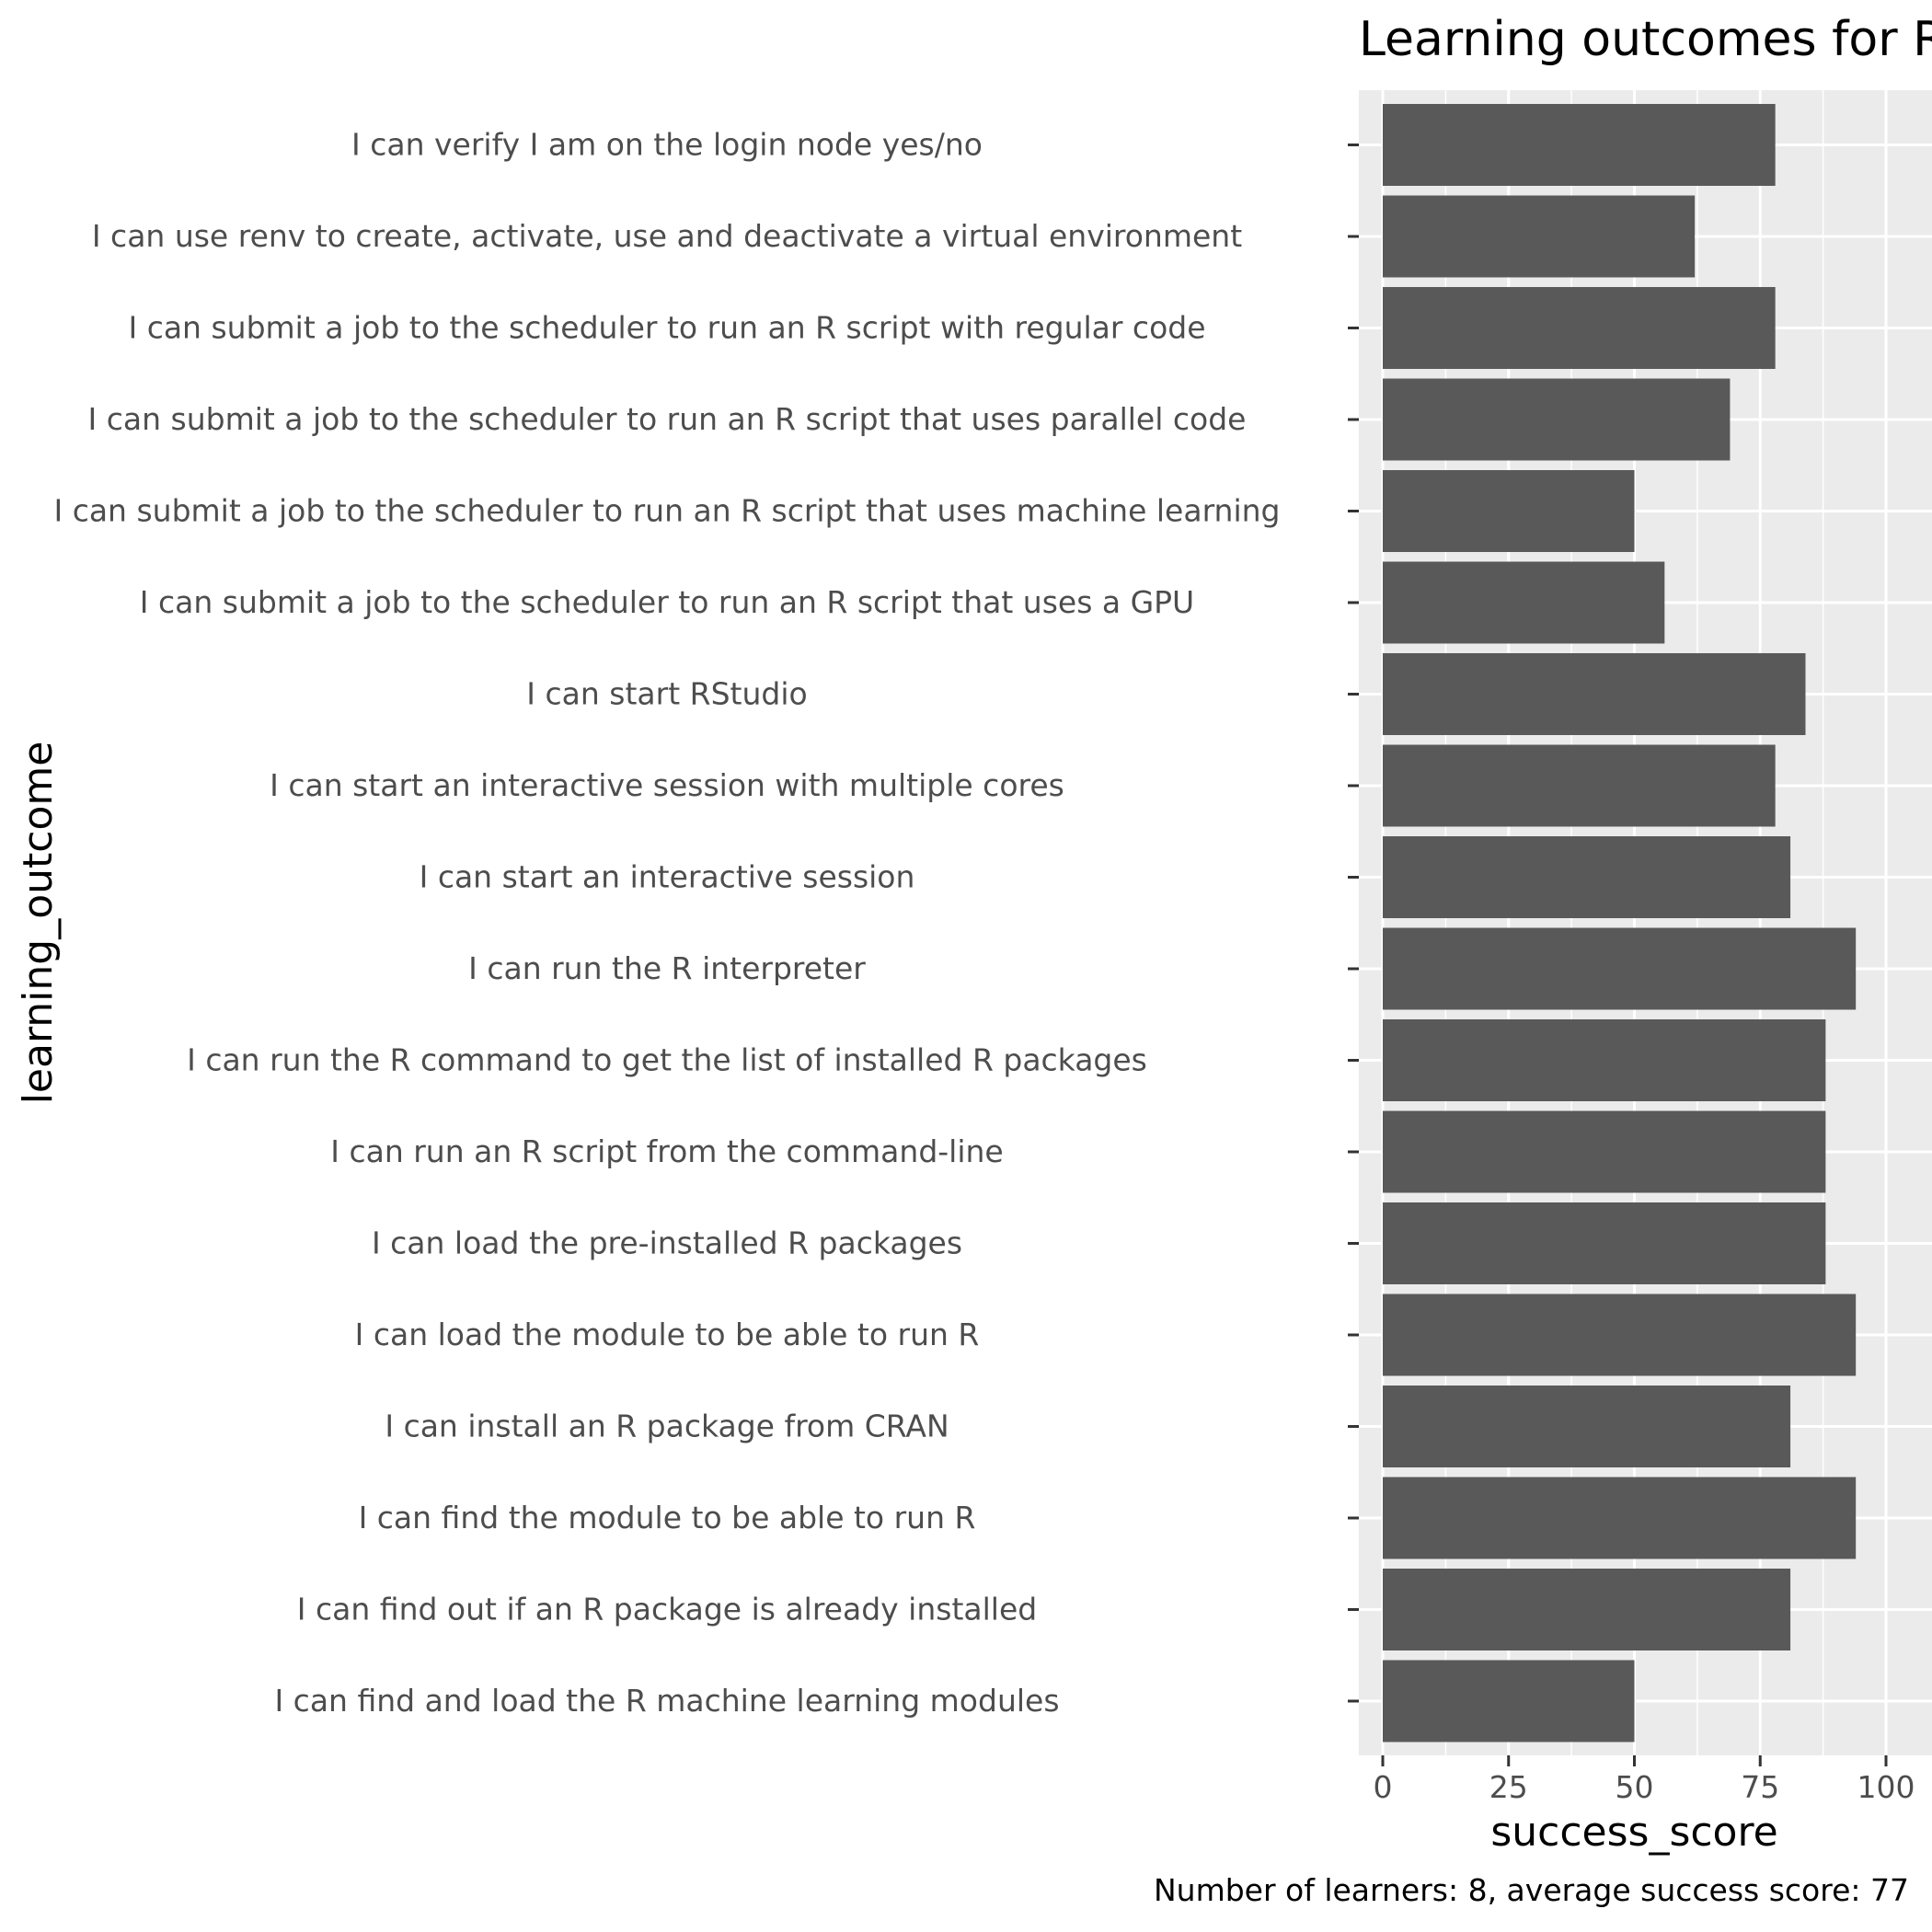 This screenshot has height=1932, width=1932. I want to click on category-label: I can load the pre-installed R packages, so click(667, 1243).